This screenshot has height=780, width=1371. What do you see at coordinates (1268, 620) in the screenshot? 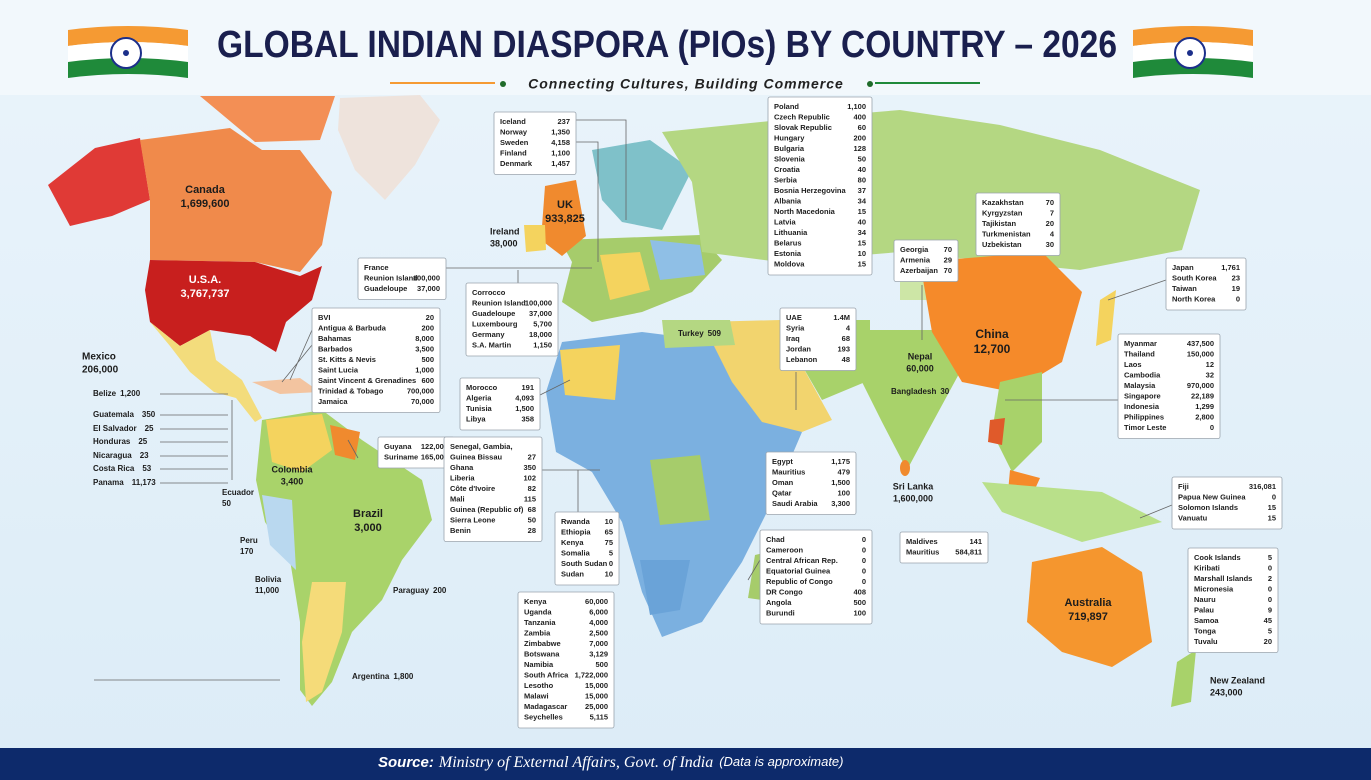
I see `country-value: 45` at bounding box center [1268, 620].